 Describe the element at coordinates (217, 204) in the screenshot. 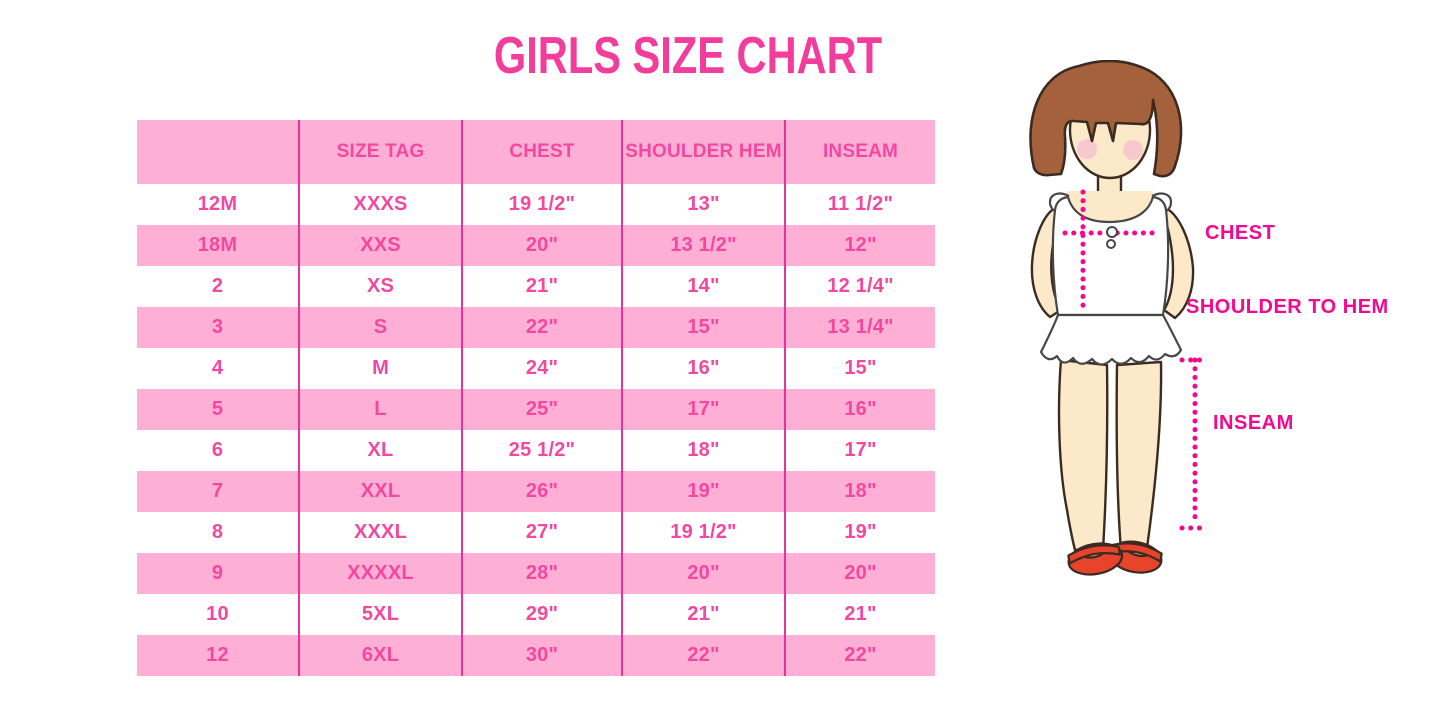

I see `size-row-label: 12M` at that location.